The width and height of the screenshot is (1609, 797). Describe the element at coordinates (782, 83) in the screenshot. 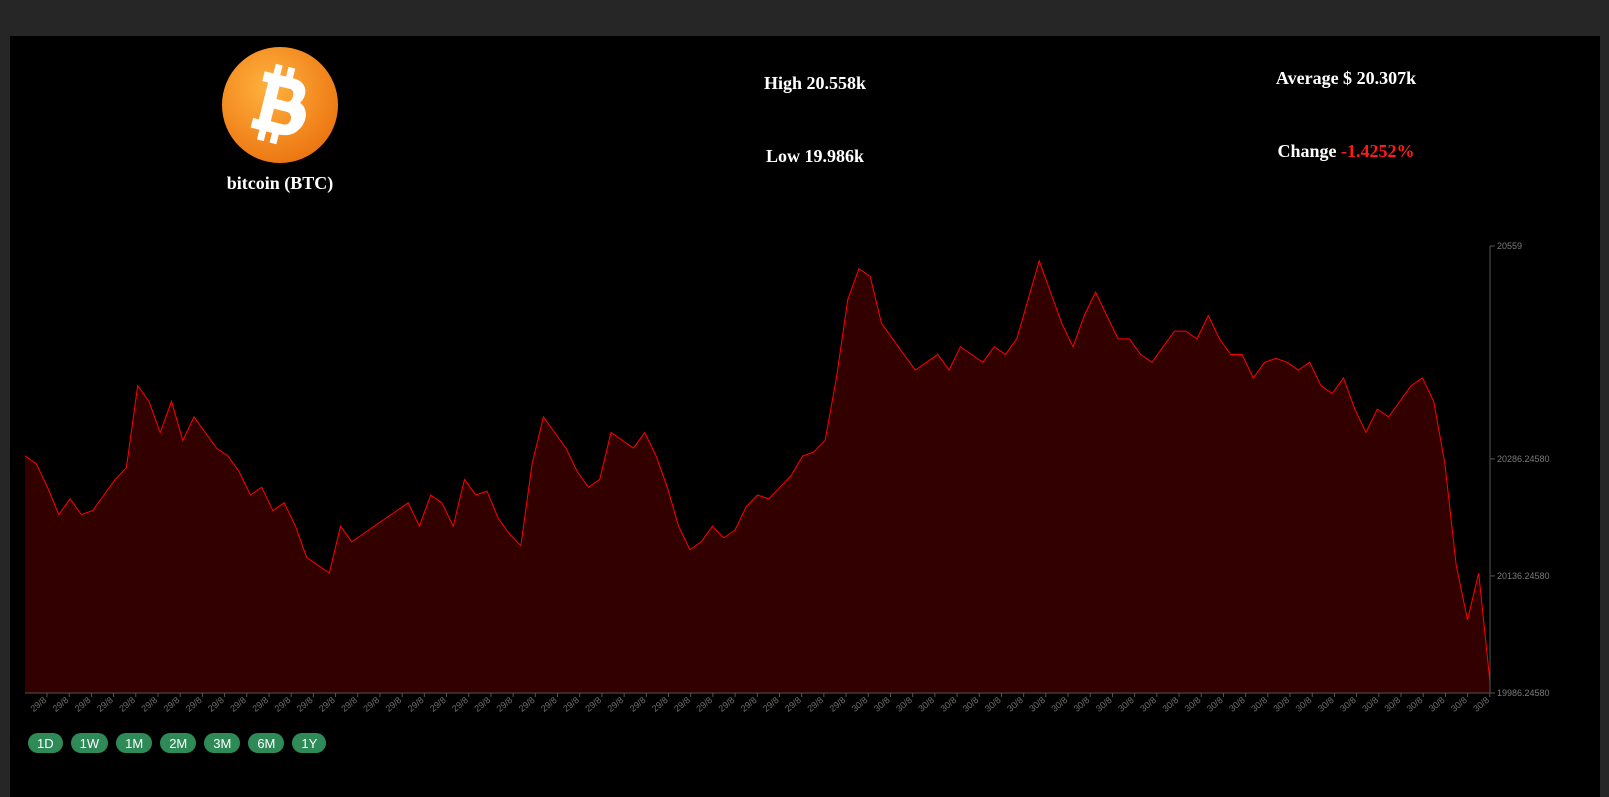

I see `high-label: High` at that location.